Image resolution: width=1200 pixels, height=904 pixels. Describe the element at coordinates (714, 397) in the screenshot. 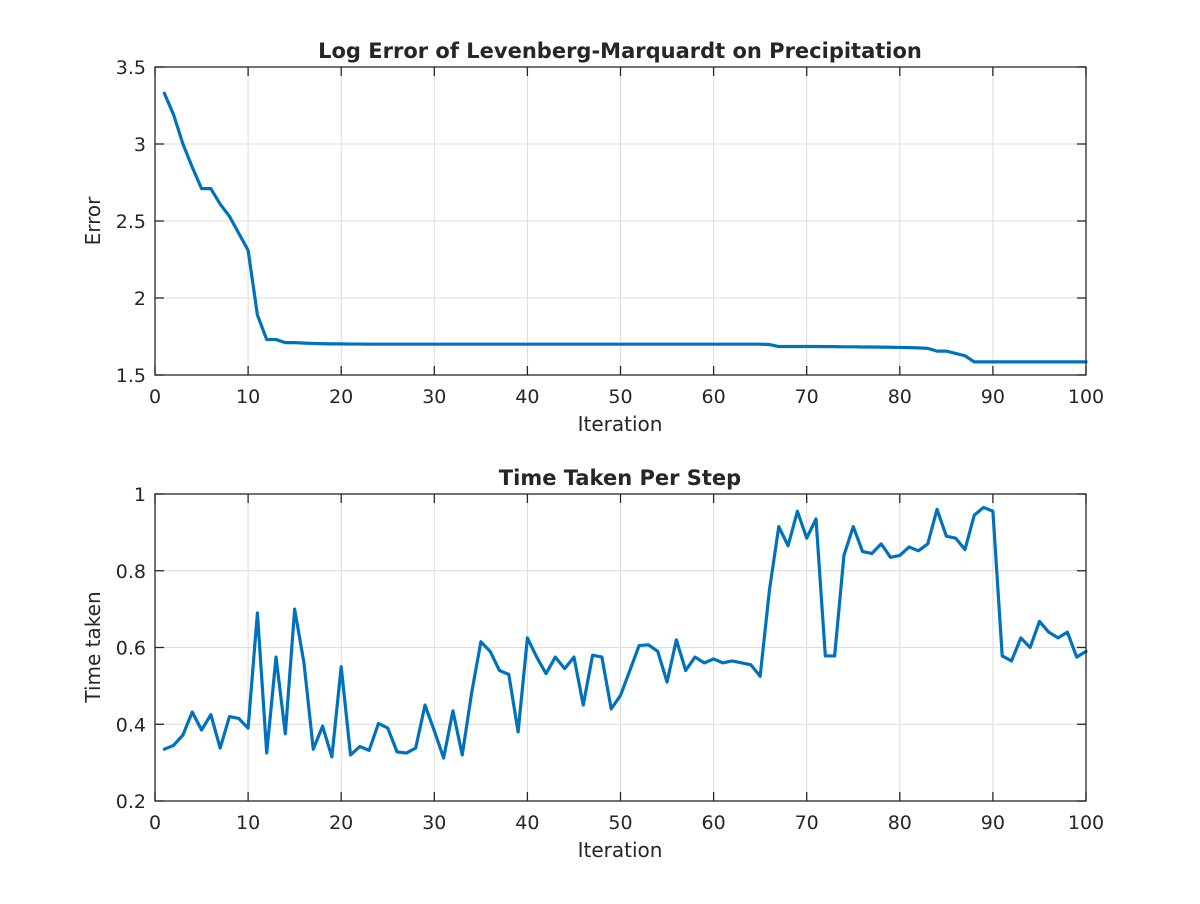

I see `error-plot-xtick-label: 60` at that location.